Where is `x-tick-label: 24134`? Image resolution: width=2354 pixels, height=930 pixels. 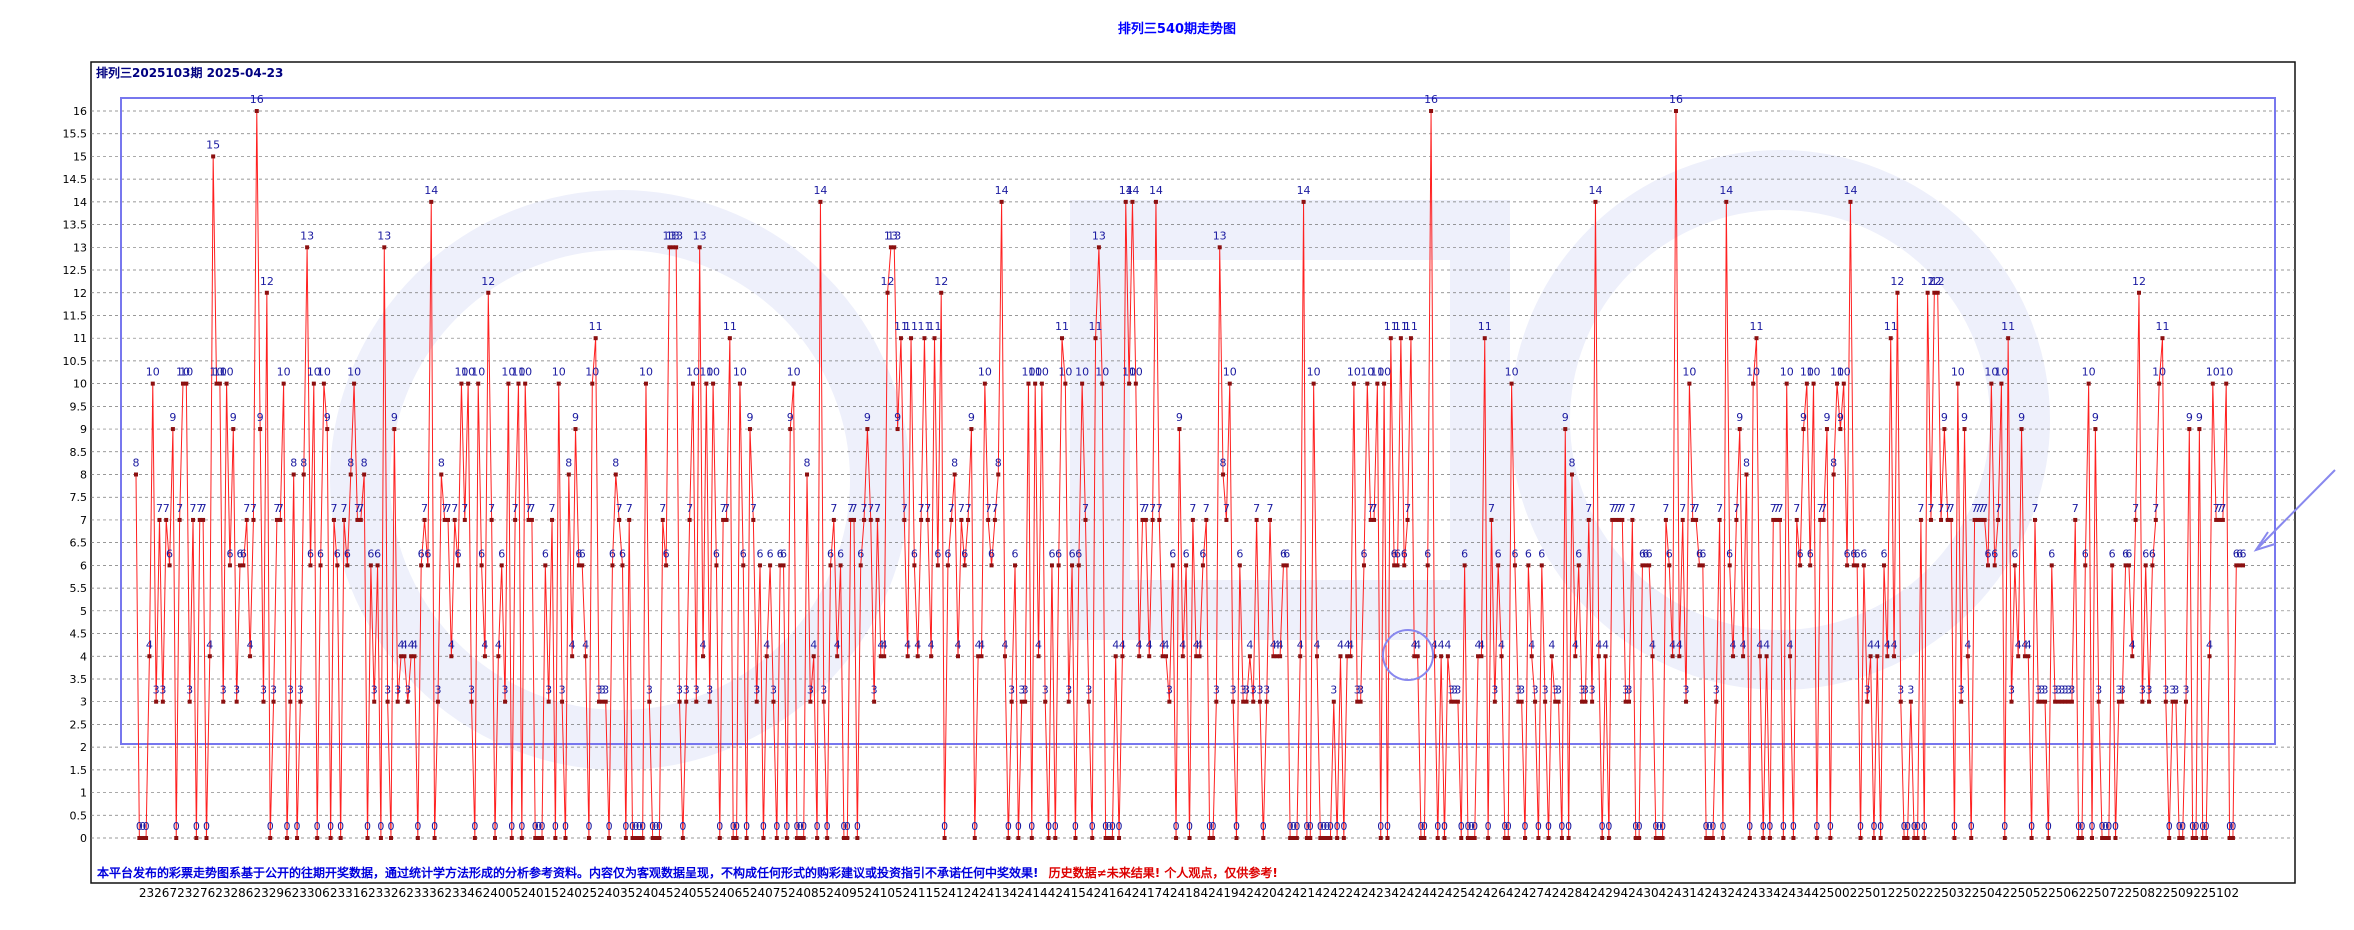 x-tick-label: 24134 is located at coordinates (998, 893).